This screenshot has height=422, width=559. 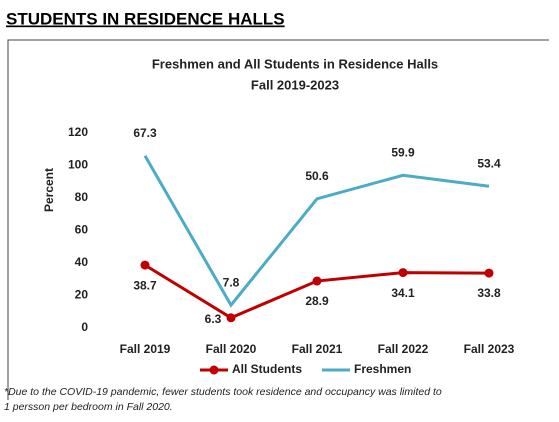 What do you see at coordinates (84, 327) in the screenshot?
I see `y-tick-label: 0` at bounding box center [84, 327].